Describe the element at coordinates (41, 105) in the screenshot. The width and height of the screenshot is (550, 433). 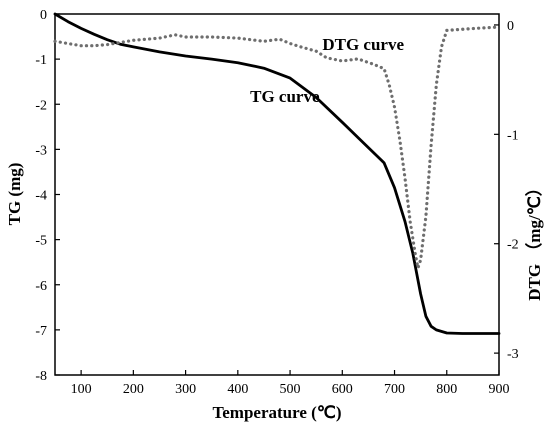
I see `y-tick-label: -2` at that location.